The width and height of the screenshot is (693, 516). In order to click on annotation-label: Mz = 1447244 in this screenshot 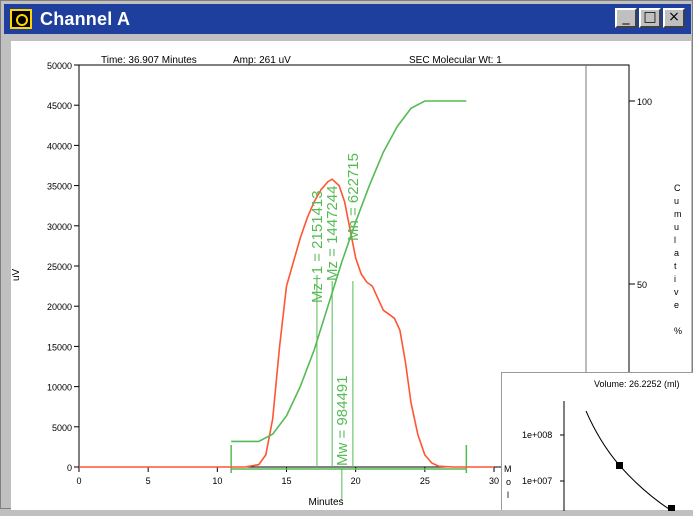, I will do `click(332, 234)`.